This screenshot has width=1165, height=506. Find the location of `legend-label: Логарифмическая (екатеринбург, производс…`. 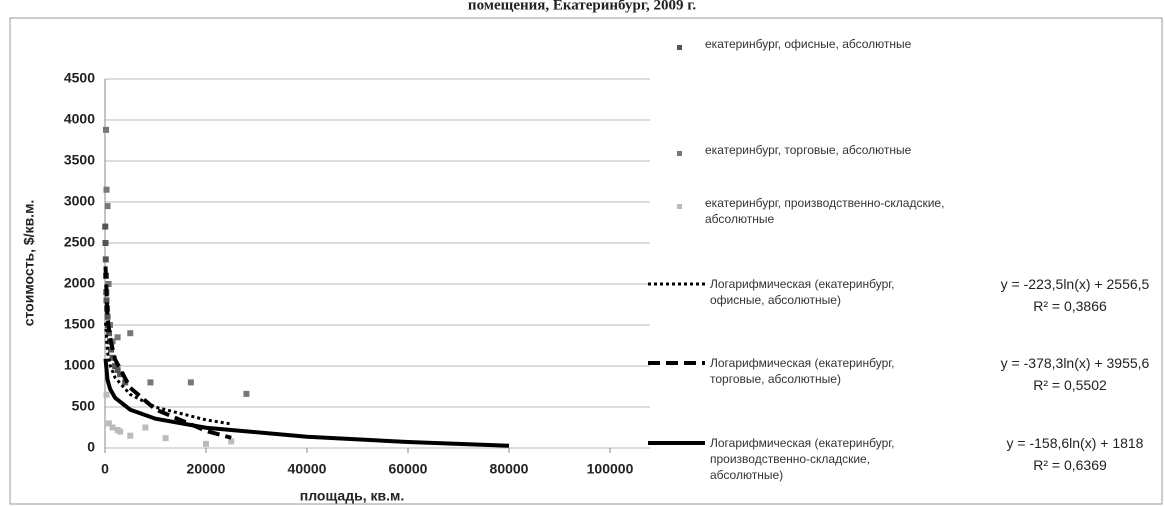

legend-label: Логарифмическая (екатеринбург, производс… is located at coordinates (802, 459).